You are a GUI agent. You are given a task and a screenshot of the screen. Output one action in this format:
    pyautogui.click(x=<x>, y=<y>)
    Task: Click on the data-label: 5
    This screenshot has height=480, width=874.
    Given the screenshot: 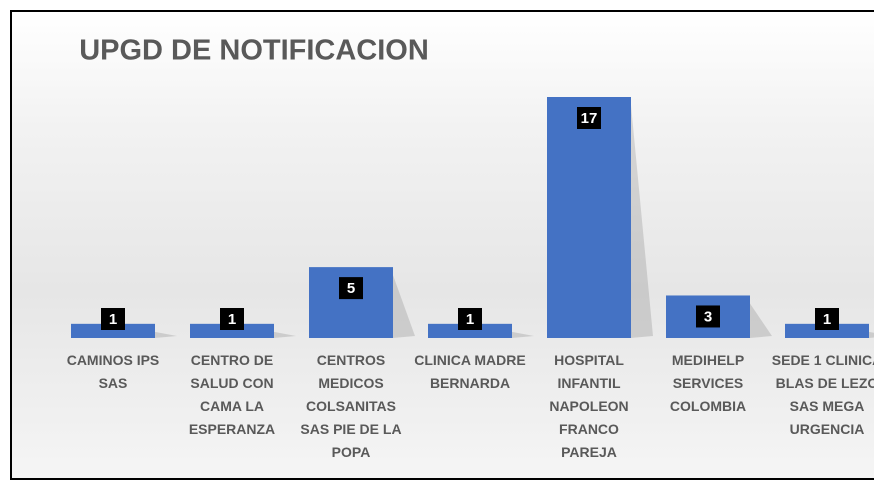 What is the action you would take?
    pyautogui.click(x=351, y=288)
    